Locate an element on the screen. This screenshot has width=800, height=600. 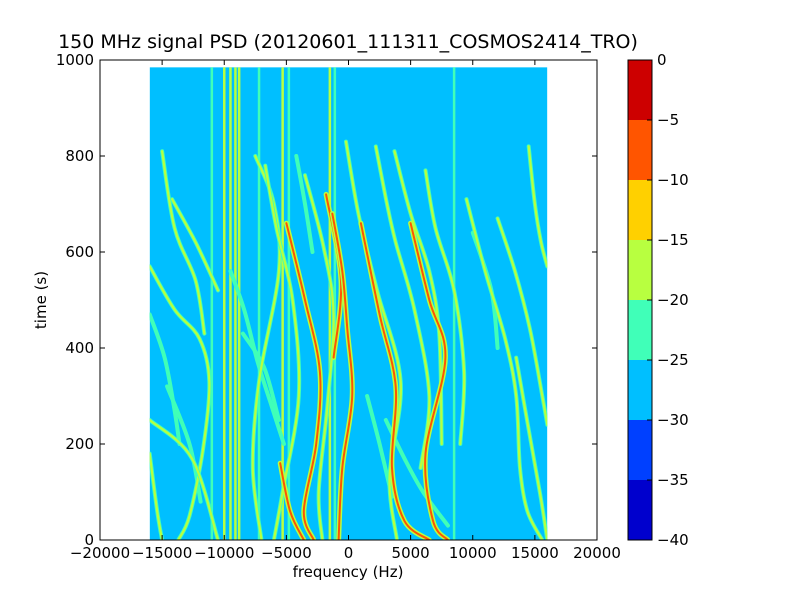
colorbar: −40 −35 −30 −25 −20 −15 −10 −5 0 is located at coordinates (658, 300).